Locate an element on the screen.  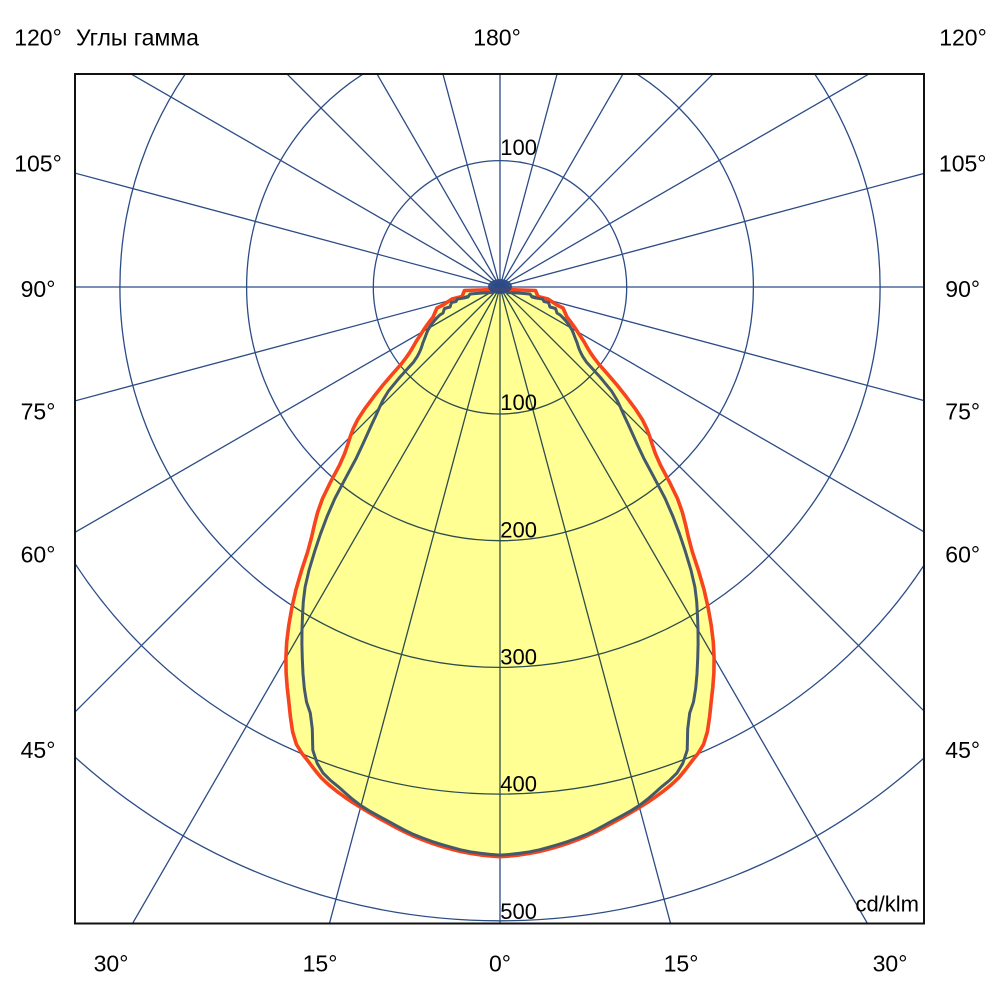
svg-text: cd/klm is located at coordinates (887, 904).